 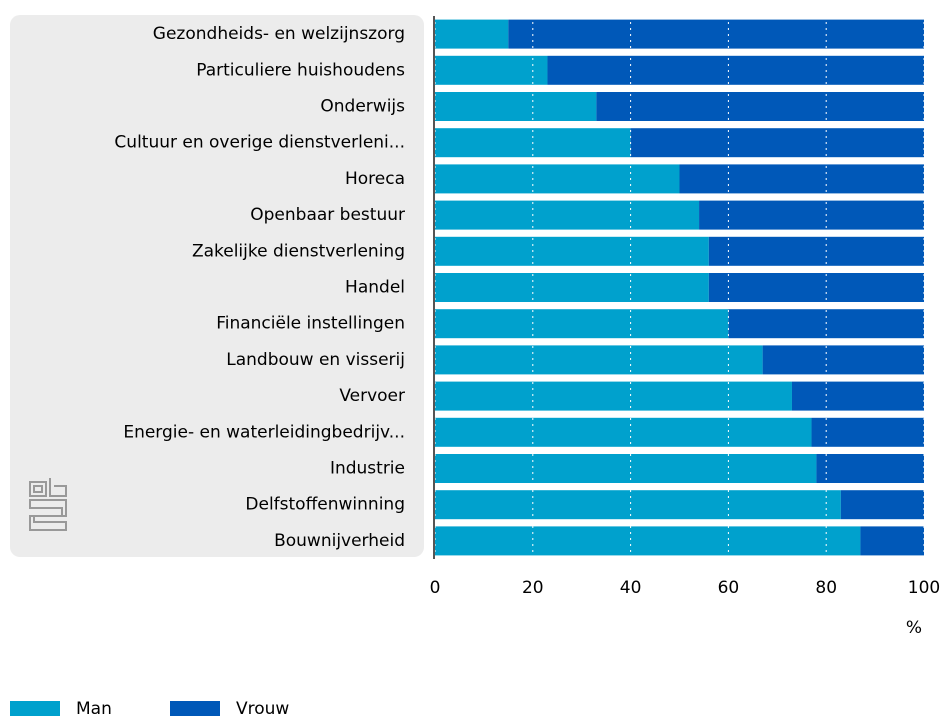 What do you see at coordinates (826, 588) in the screenshot?
I see `x-tick-label: 80` at bounding box center [826, 588].